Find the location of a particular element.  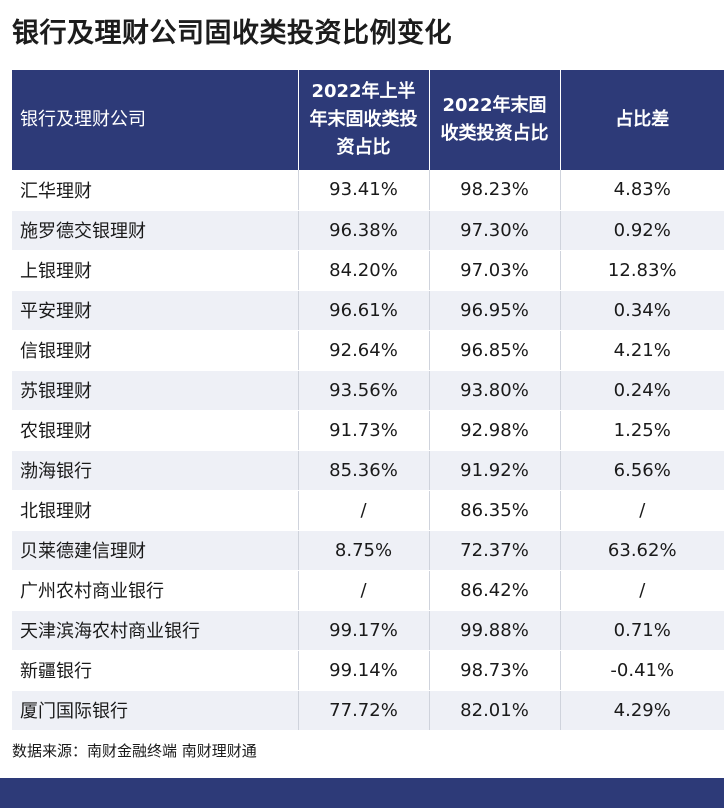

cell-ratio-diff: -0.41% is located at coordinates (642, 670).